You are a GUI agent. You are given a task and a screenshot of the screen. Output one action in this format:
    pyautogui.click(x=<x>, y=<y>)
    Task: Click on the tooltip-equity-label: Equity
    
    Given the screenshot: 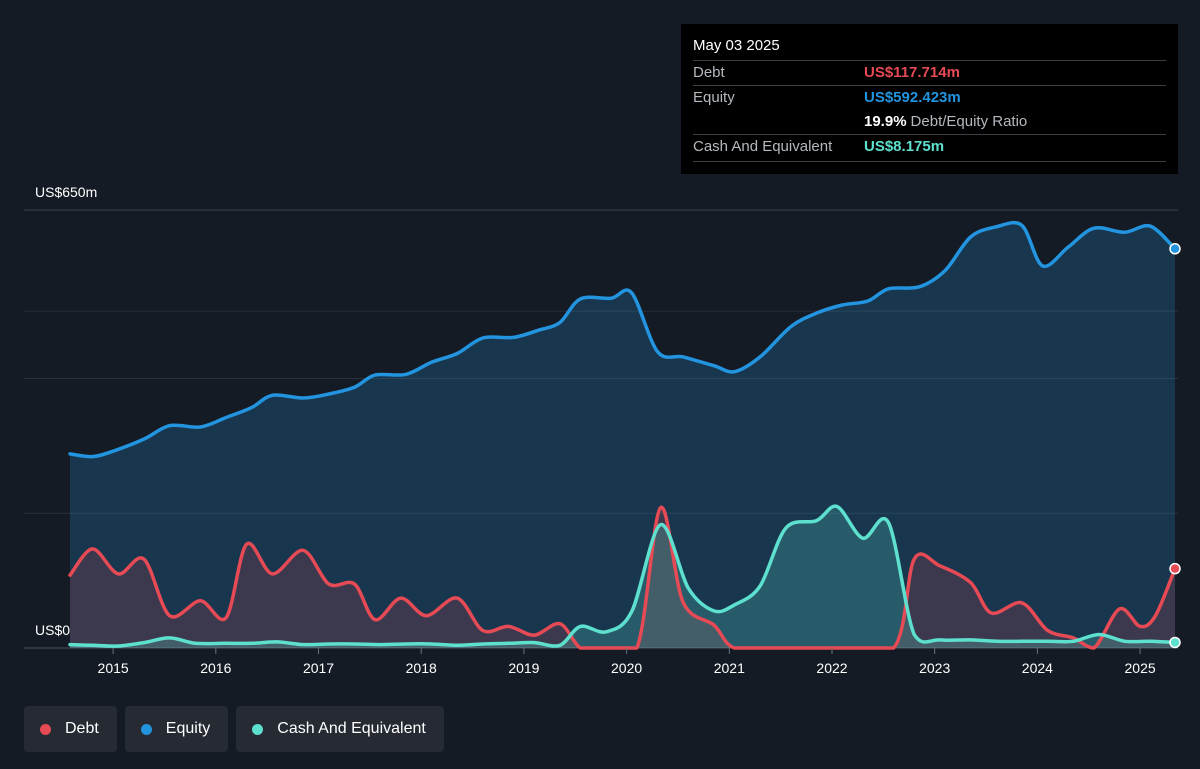 What is the action you would take?
    pyautogui.click(x=714, y=97)
    